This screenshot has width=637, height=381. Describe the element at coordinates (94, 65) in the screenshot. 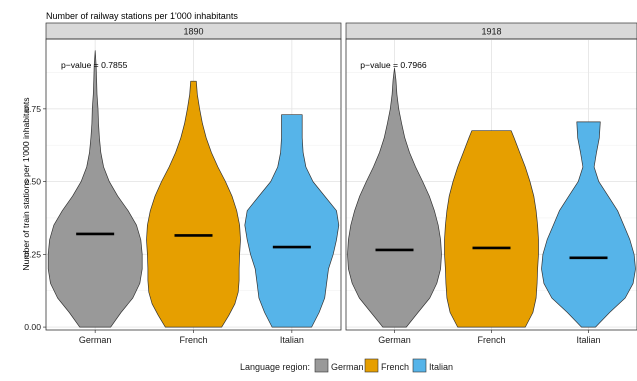

I see `p-value-annotation: p−value = 0.7855` at that location.